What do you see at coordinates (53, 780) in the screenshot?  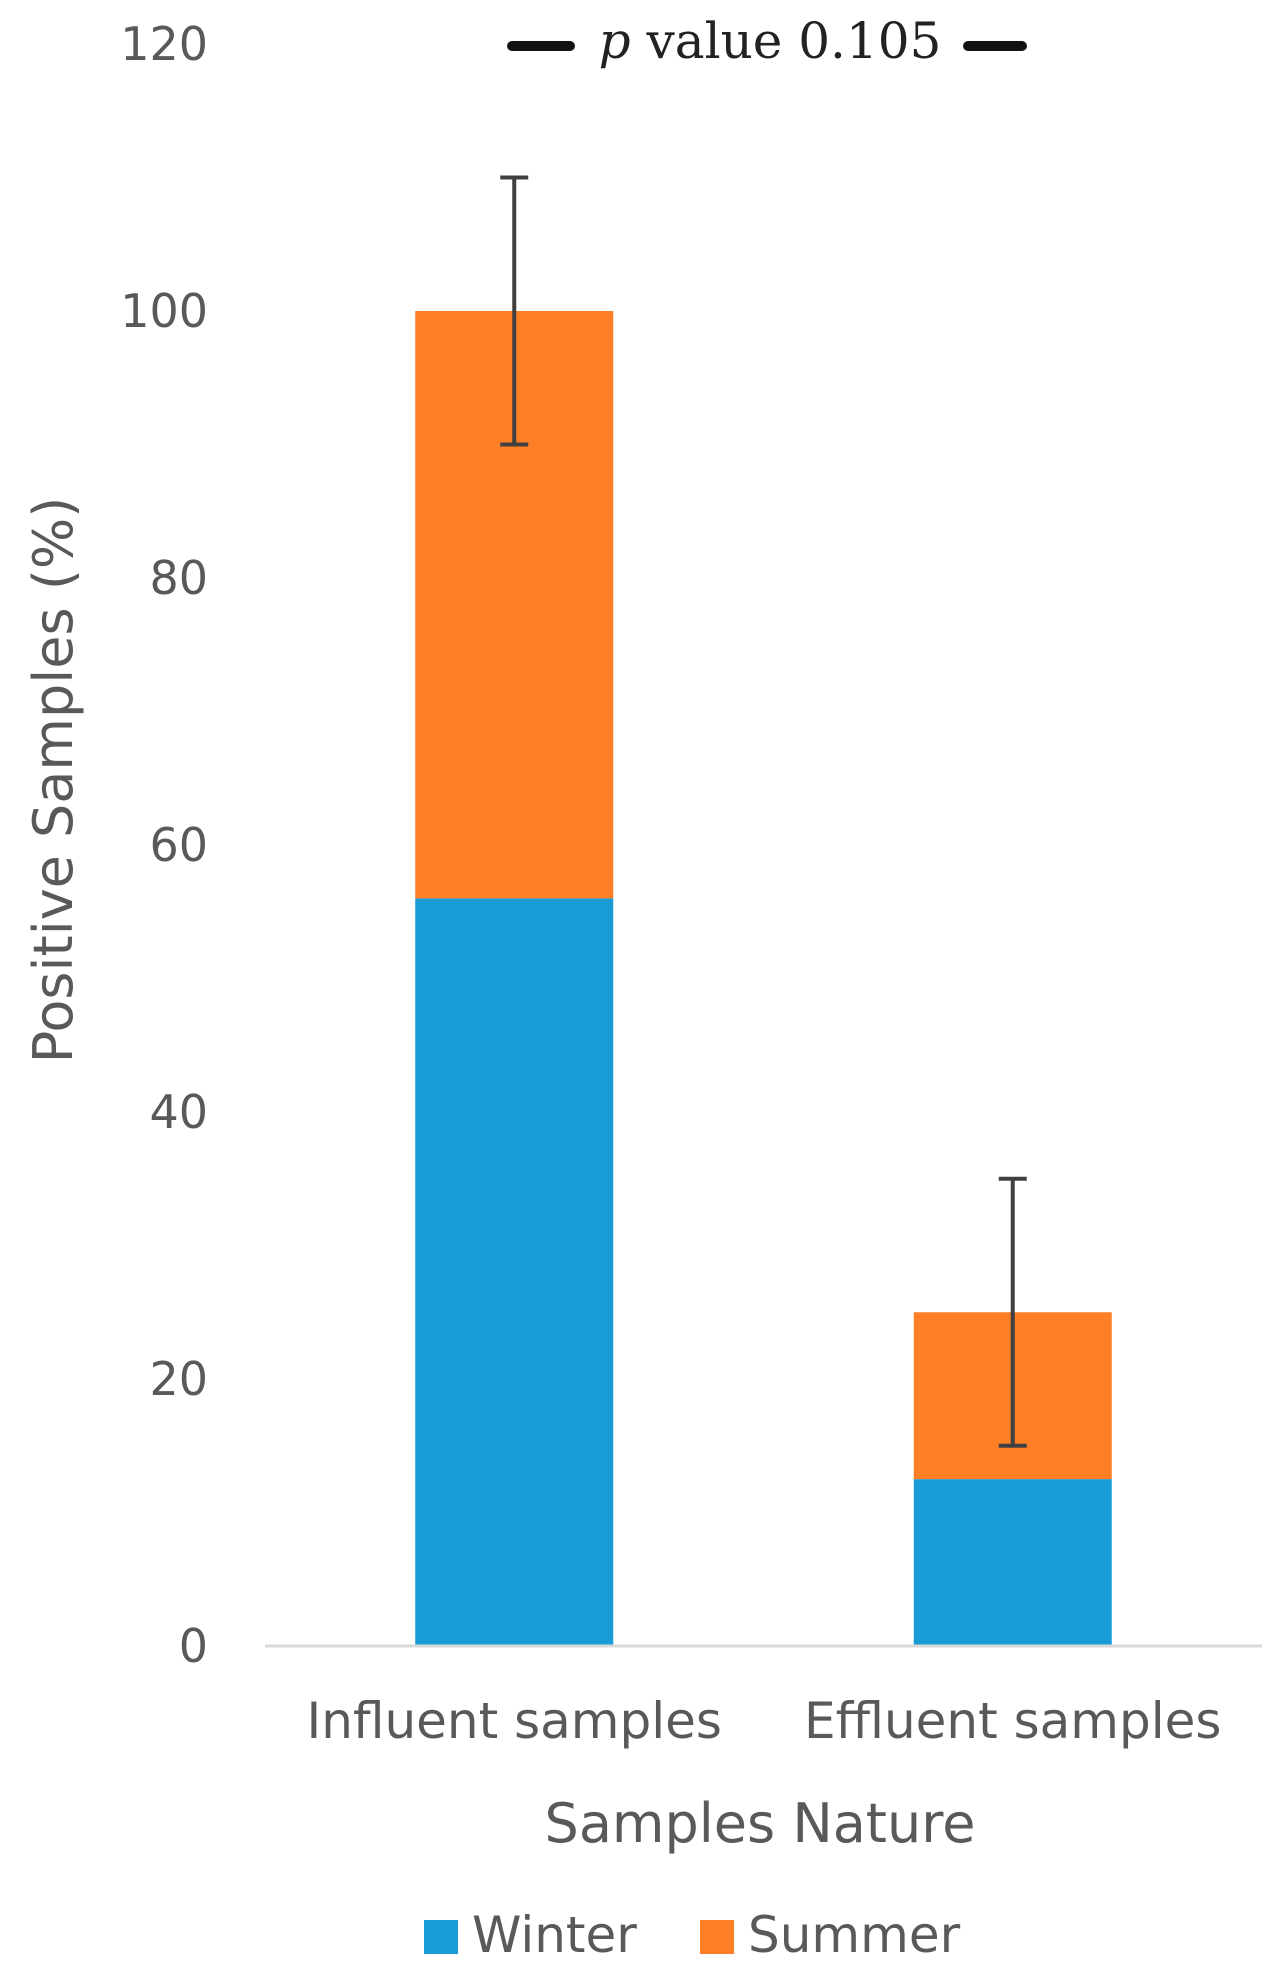 I see `y-axis-title: Positive Samples (%)` at bounding box center [53, 780].